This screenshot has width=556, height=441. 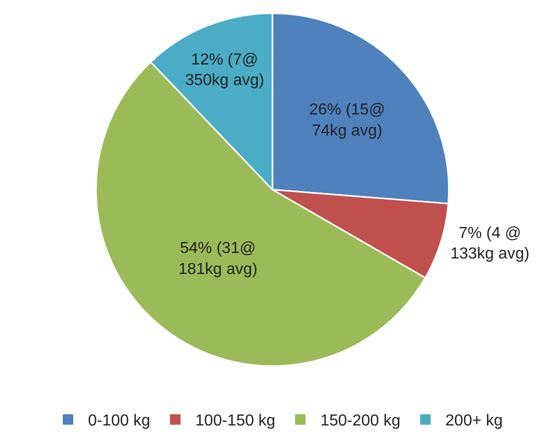 I want to click on legend-label: 150-200 kg, so click(x=360, y=421).